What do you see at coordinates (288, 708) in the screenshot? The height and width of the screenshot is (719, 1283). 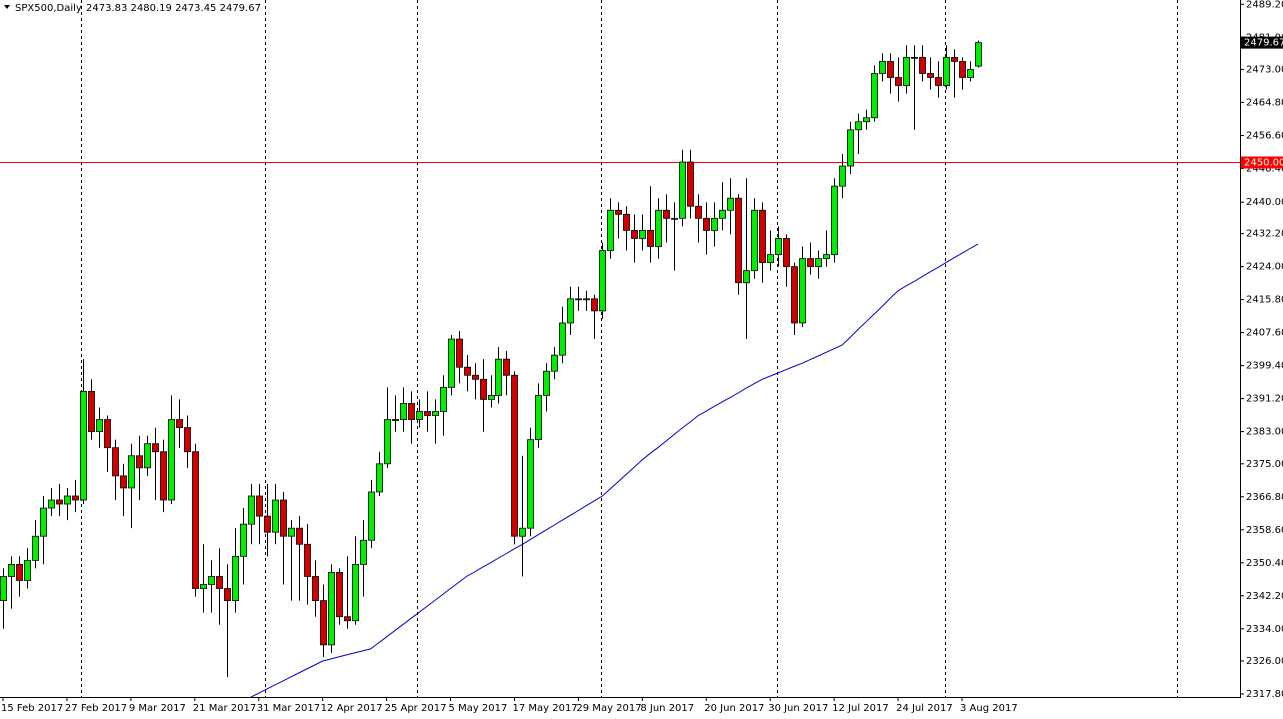 I see `x-tick-label: 31 Mar 2017` at bounding box center [288, 708].